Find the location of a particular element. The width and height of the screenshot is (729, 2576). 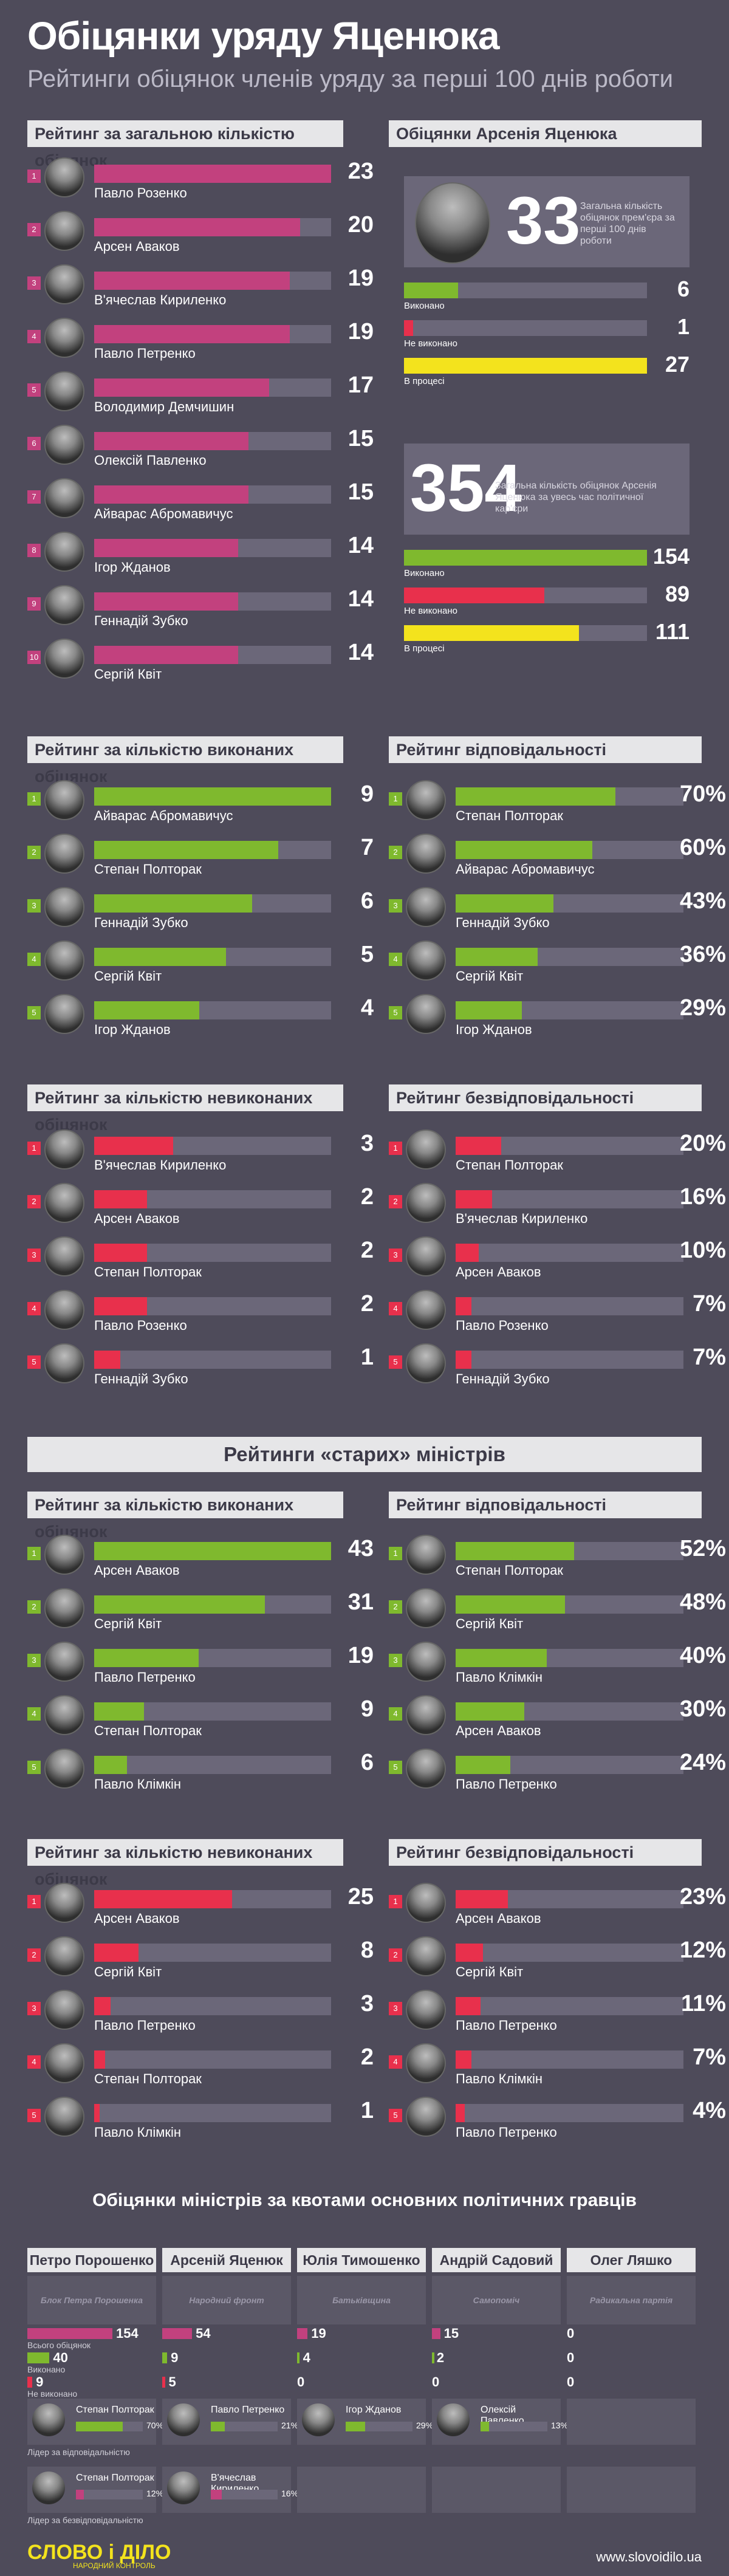

ya-personal-bar-value: 6 is located at coordinates (684, 288).